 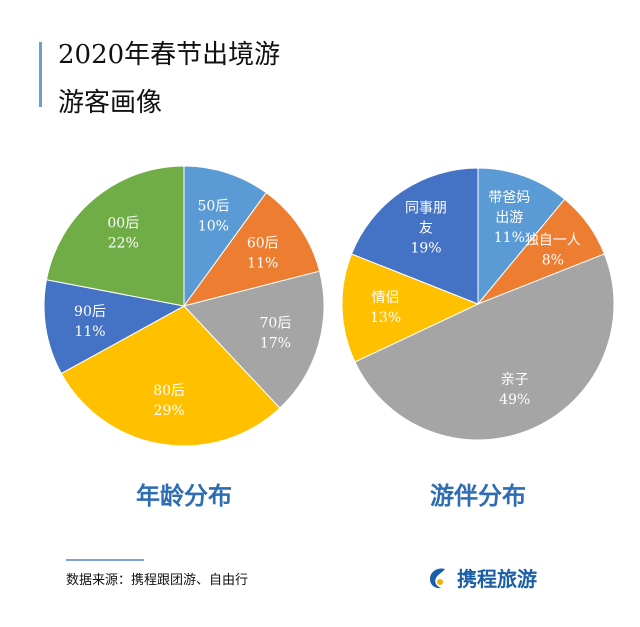 What do you see at coordinates (515, 380) in the screenshot?
I see `category-label: 亲子` at bounding box center [515, 380].